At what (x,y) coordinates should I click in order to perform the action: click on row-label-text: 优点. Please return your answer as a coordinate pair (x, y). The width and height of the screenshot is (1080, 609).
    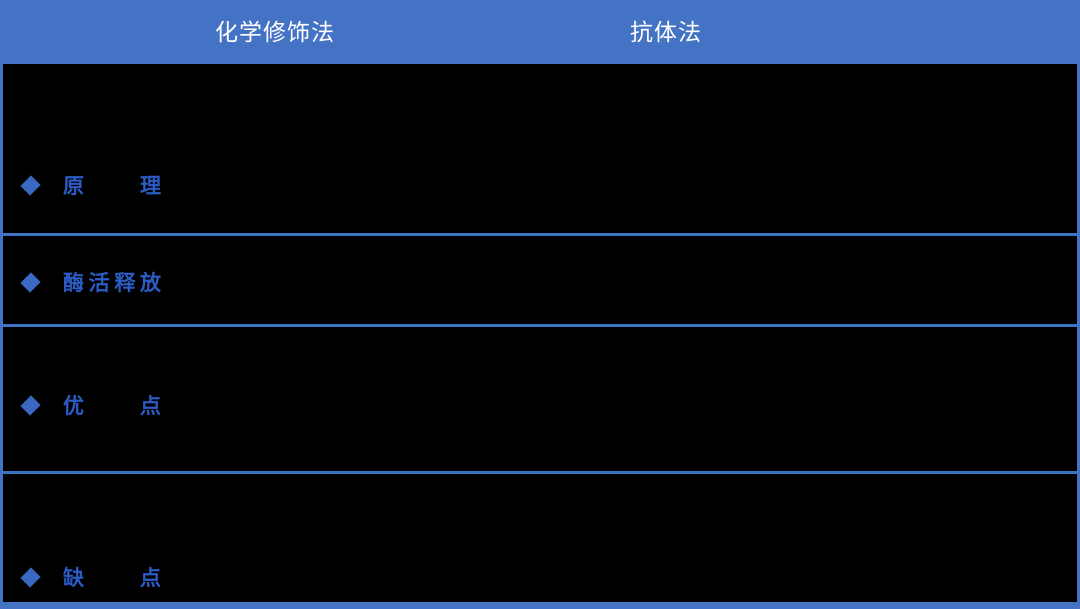
    Looking at the image, I should click on (112, 406).